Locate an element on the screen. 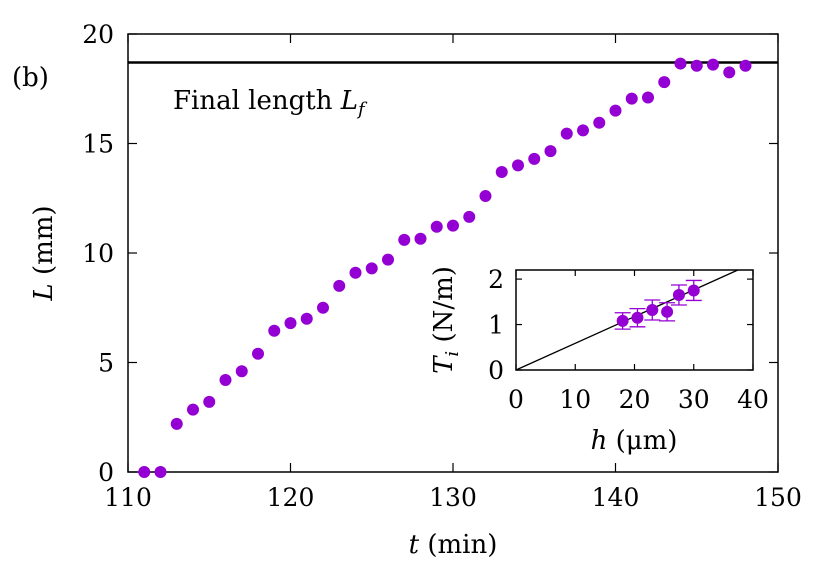  main-x-tick-label: 110 is located at coordinates (128, 497).